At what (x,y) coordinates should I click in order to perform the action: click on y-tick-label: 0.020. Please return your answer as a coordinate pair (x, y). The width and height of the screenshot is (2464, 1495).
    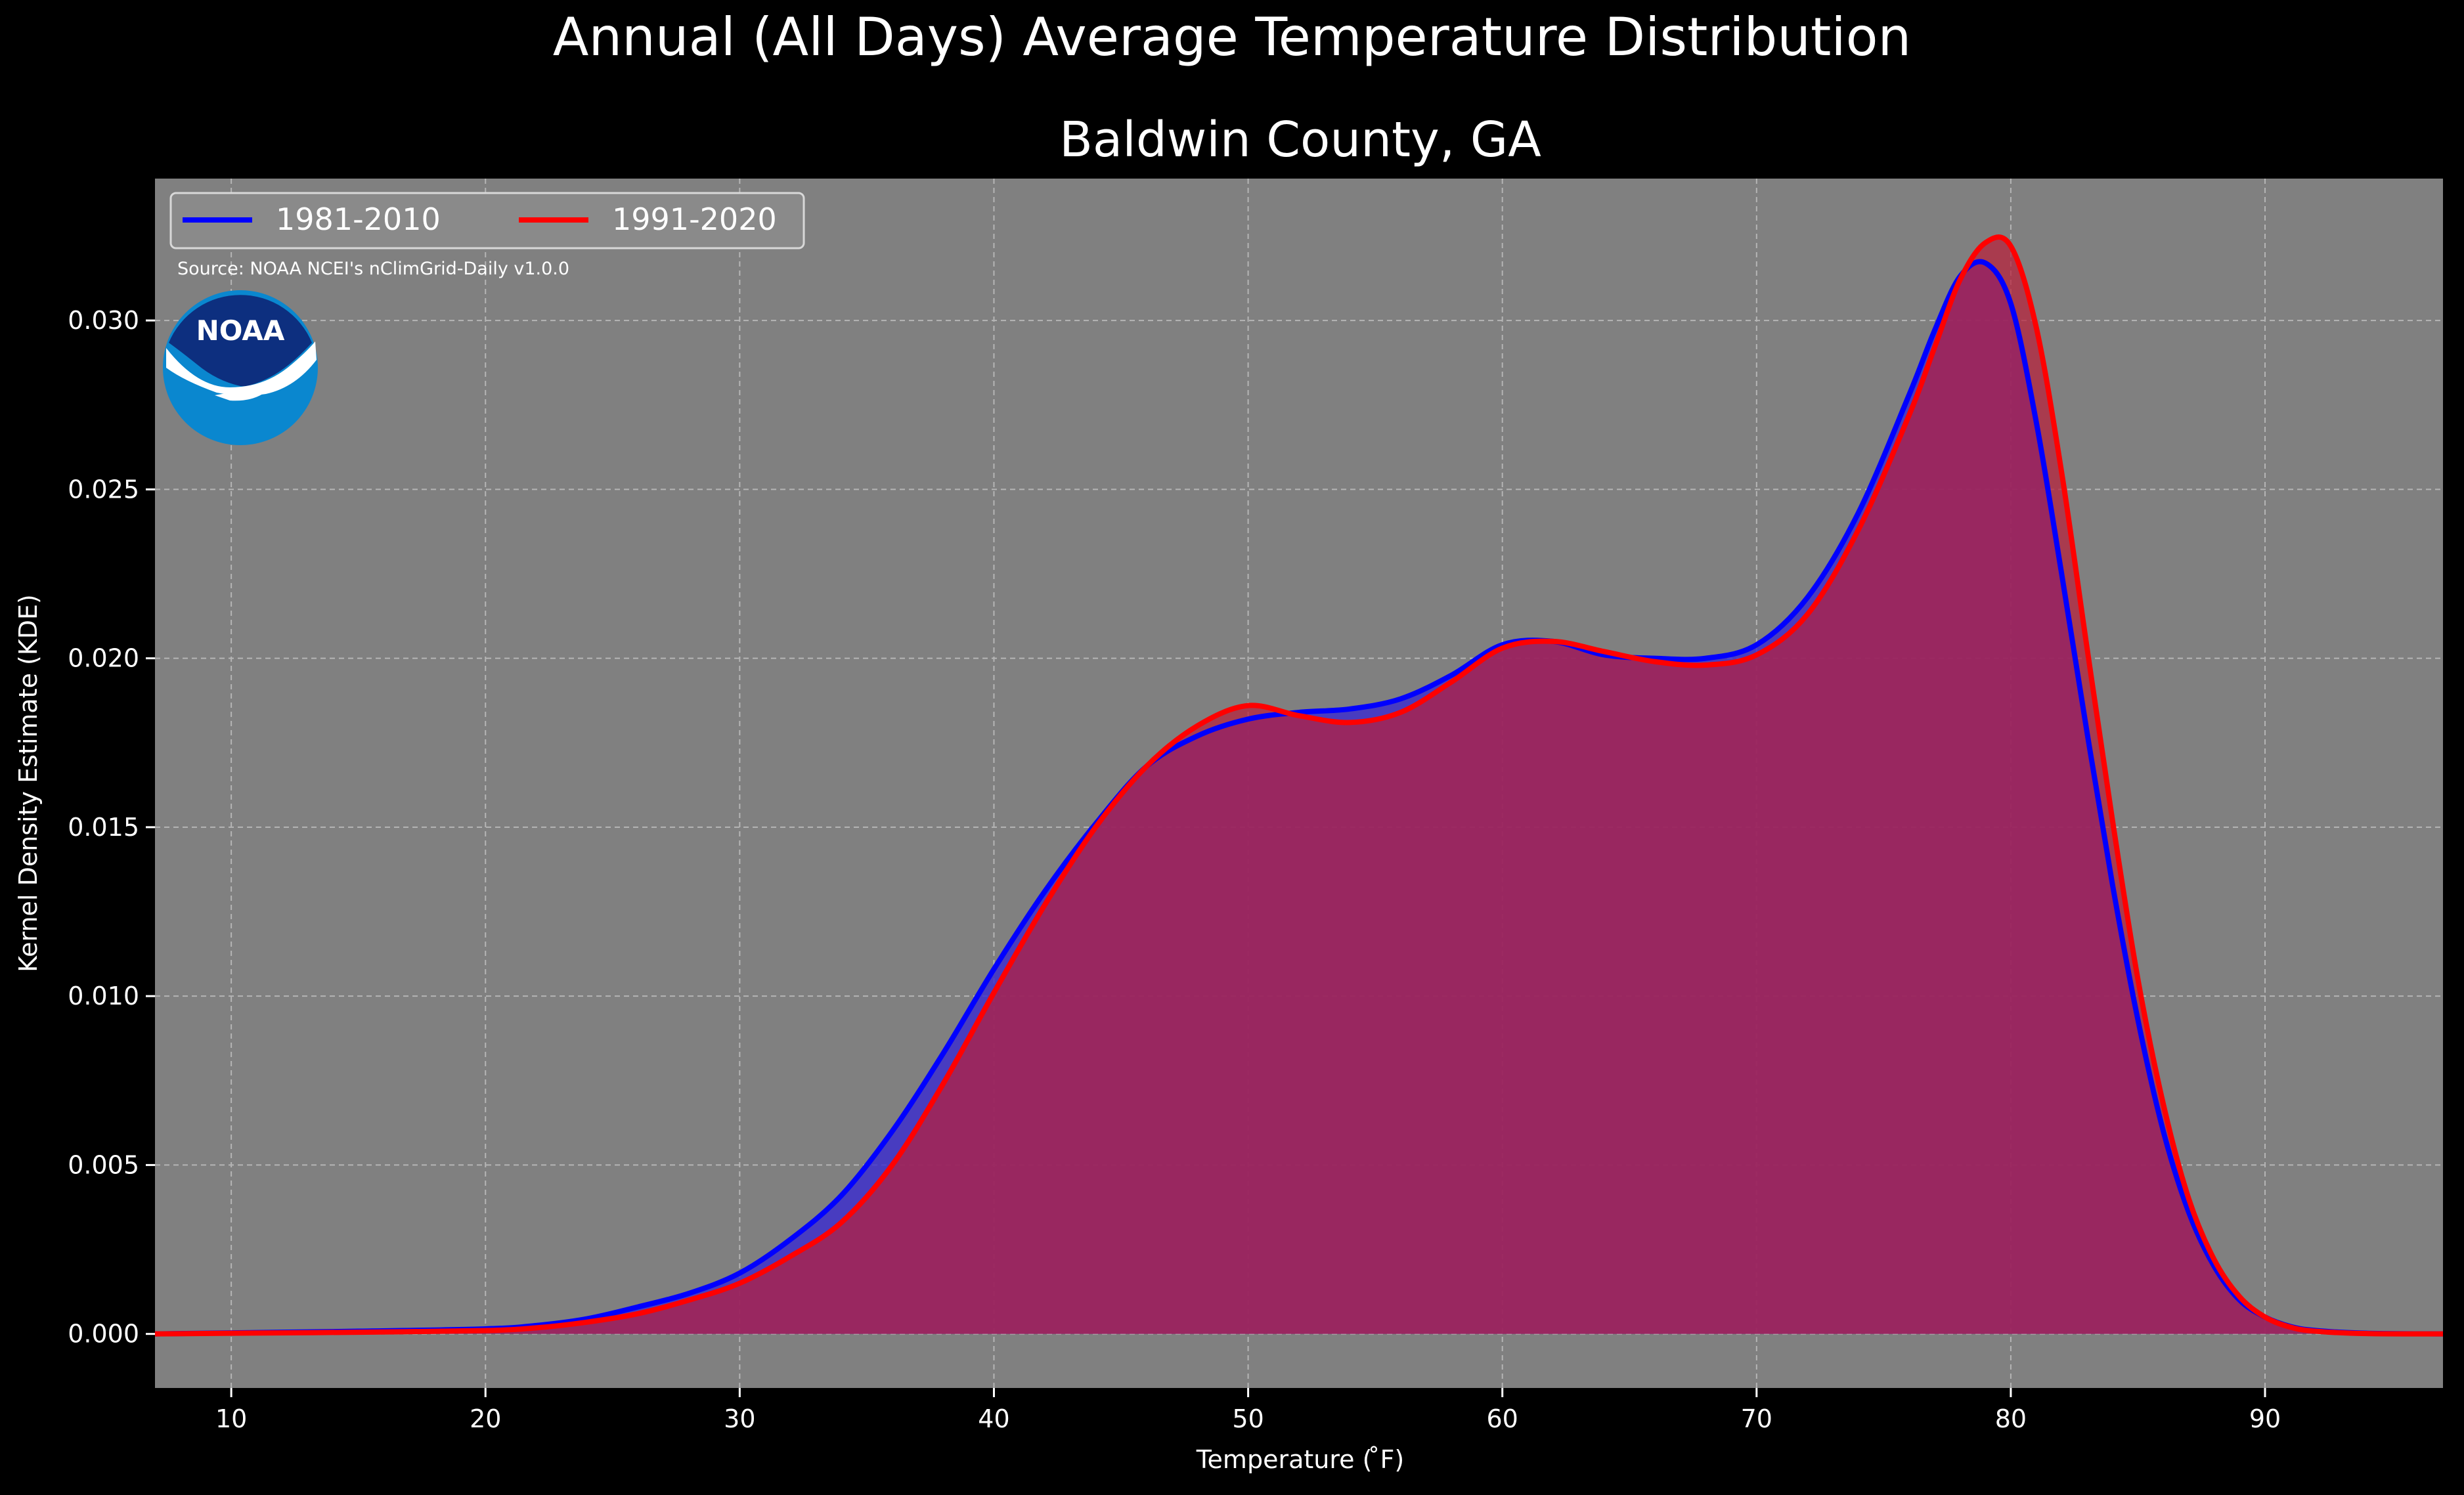
    Looking at the image, I should click on (103, 658).